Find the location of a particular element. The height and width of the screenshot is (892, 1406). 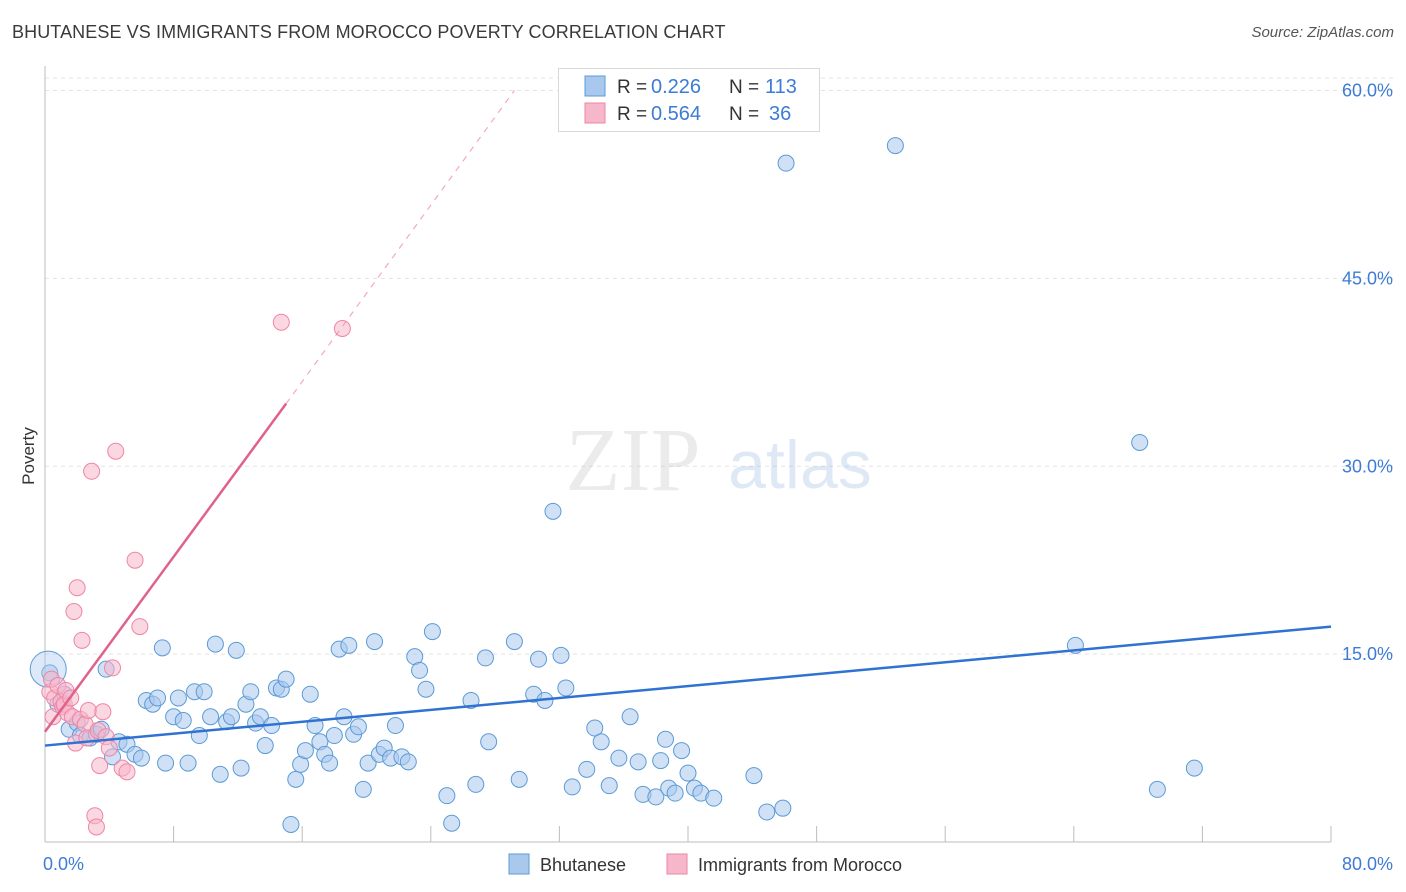

y-tick-label-0: 15.0% is located at coordinates (1367, 654).